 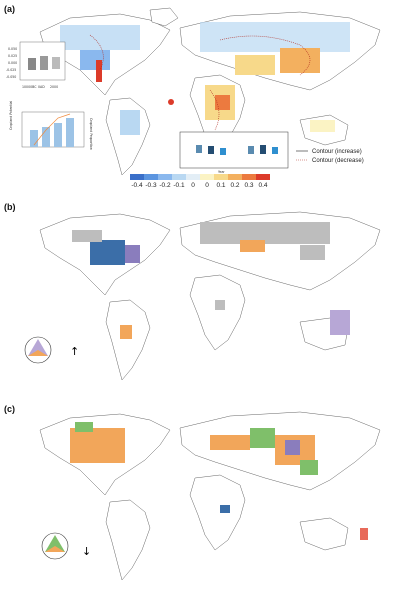 What do you see at coordinates (41, 87) in the screenshot?
I see `box-xtick-2: 0AD` at bounding box center [41, 87].